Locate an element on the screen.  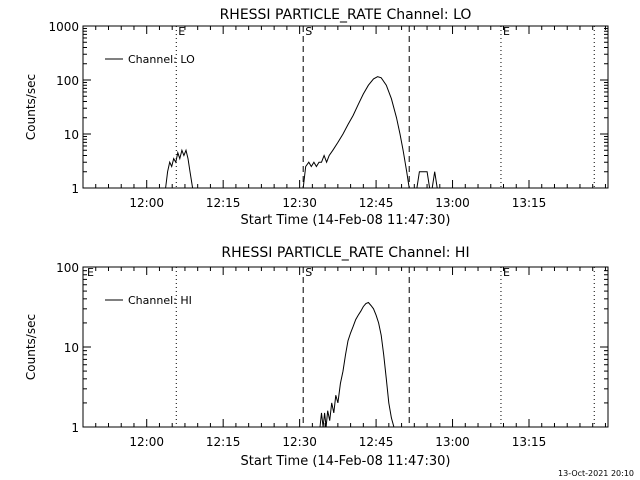
plot-timestamp: 13-Oct-2021 20:10 is located at coordinates (596, 473).